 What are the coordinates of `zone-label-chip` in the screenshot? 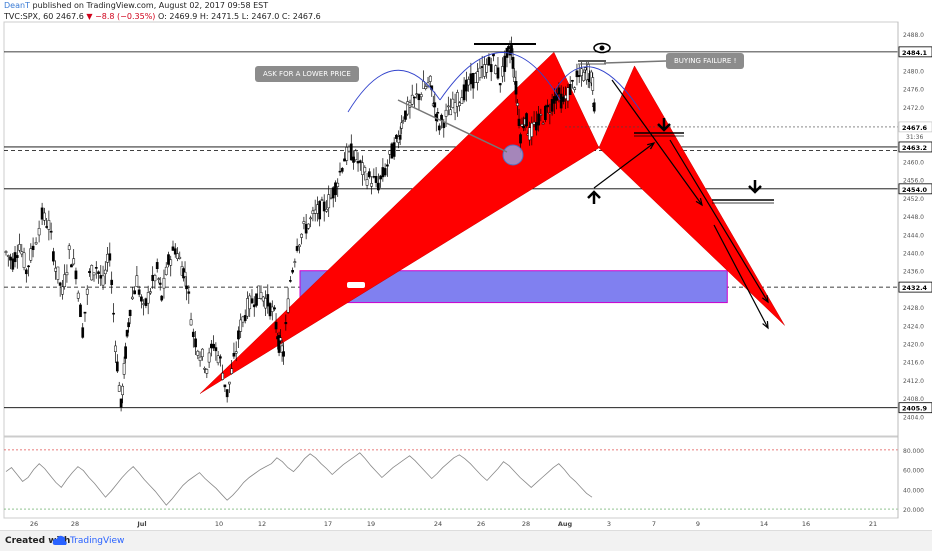 It's located at (356, 285).